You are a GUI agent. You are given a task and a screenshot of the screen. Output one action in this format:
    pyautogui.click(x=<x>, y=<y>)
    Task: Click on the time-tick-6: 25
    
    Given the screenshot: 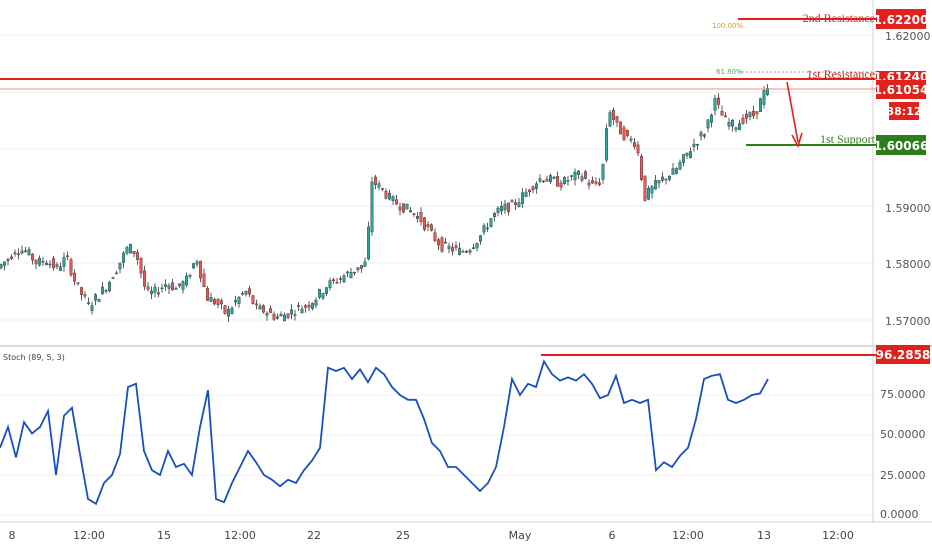 What is the action you would take?
    pyautogui.click(x=403, y=535)
    